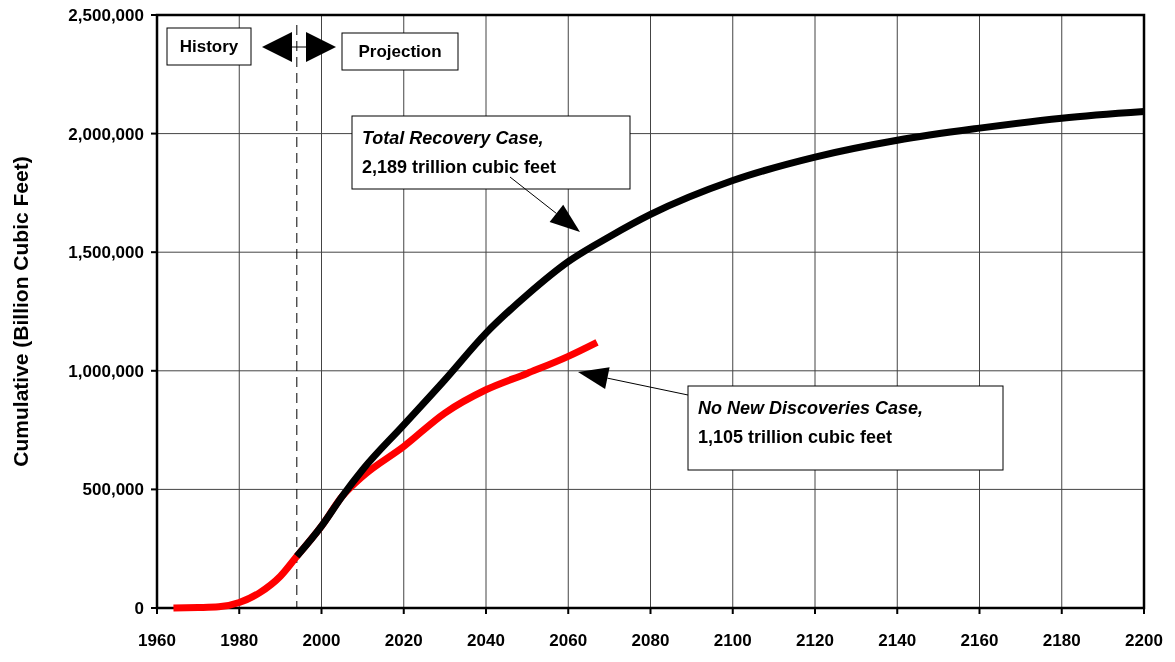  What do you see at coordinates (811, 422) in the screenshot?
I see `annotation: No New Discoveries Case, 1,105 trillion cubic feet` at bounding box center [811, 422].